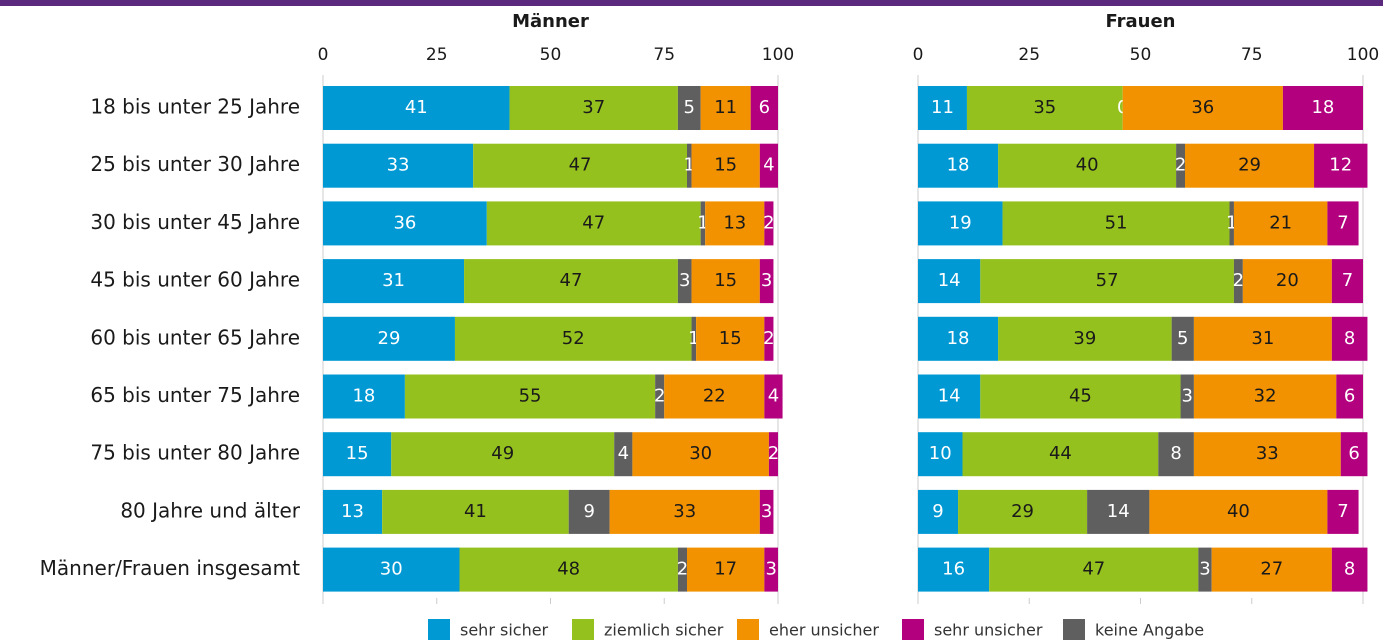  I want to click on x-tick-label: 50, so click(1141, 55).